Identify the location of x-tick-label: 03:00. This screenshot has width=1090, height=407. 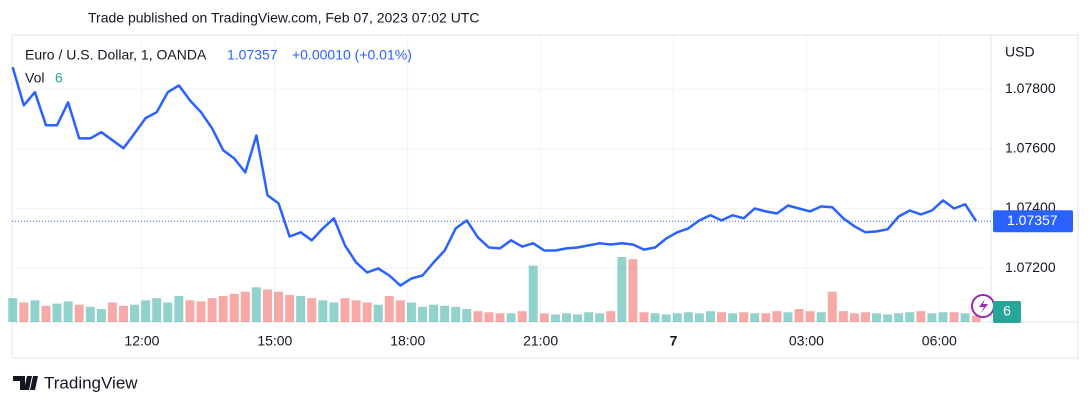
(806, 341).